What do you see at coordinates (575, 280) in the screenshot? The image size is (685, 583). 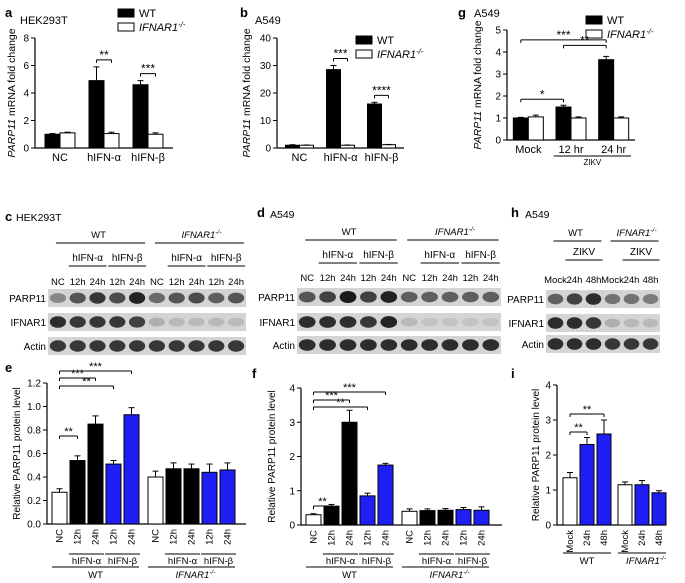 I see `lane-label-h: 24h` at bounding box center [575, 280].